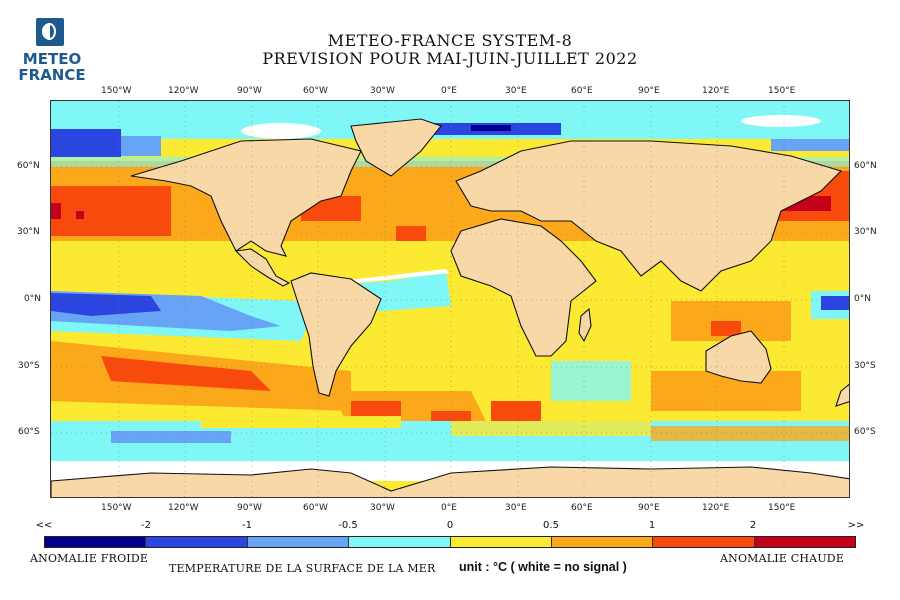  What do you see at coordinates (146, 525) in the screenshot?
I see `colorbar-tick: -2` at bounding box center [146, 525].